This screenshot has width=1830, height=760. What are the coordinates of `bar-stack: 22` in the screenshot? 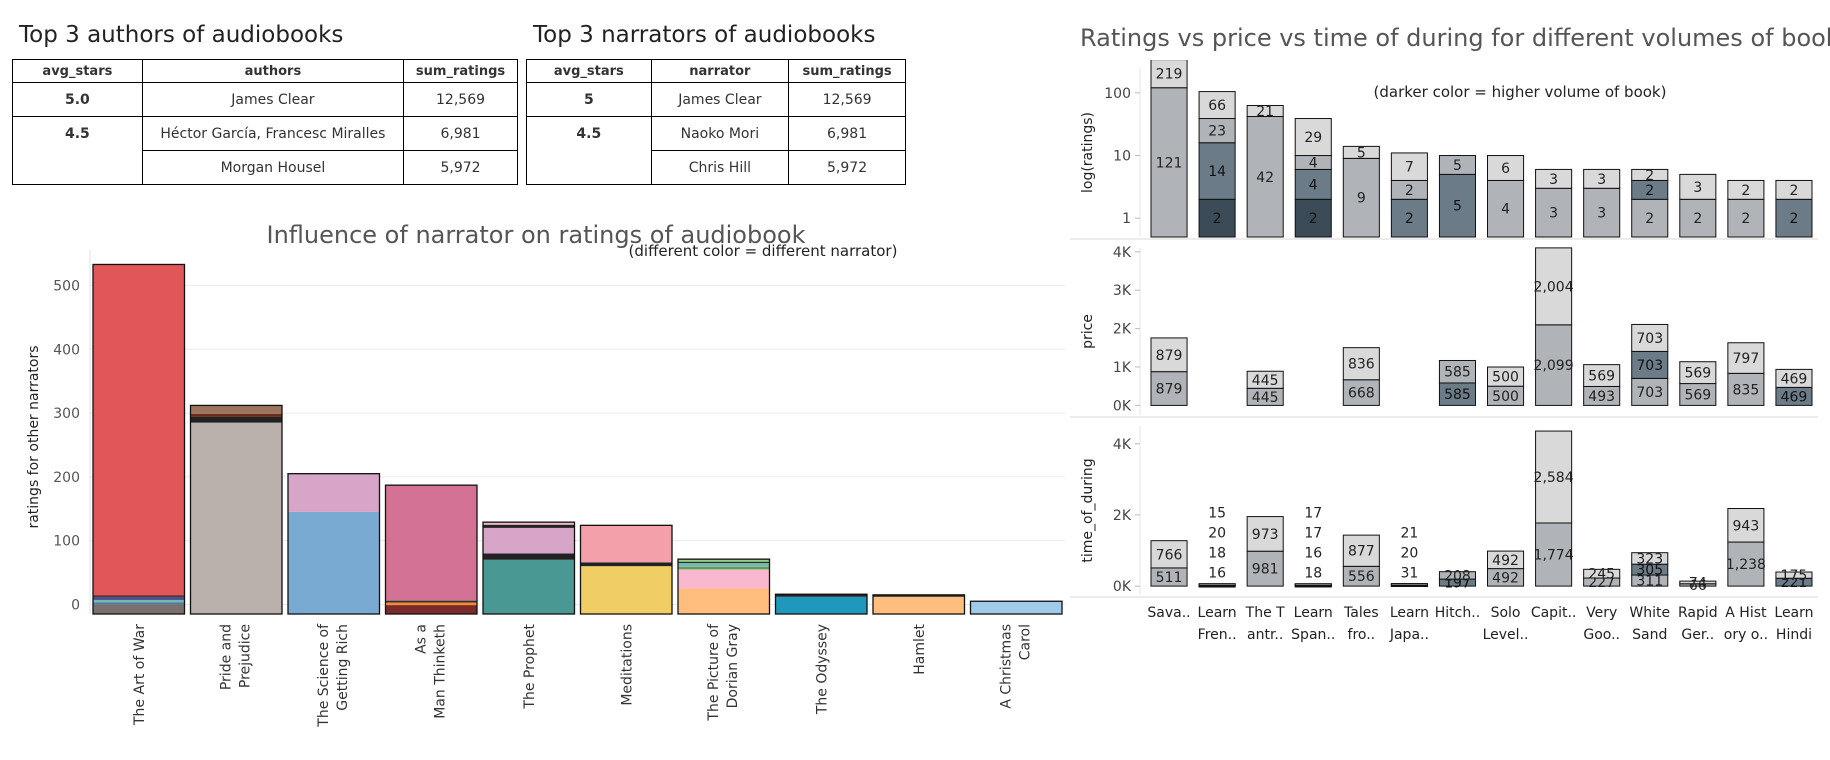 It's located at (1794, 208).